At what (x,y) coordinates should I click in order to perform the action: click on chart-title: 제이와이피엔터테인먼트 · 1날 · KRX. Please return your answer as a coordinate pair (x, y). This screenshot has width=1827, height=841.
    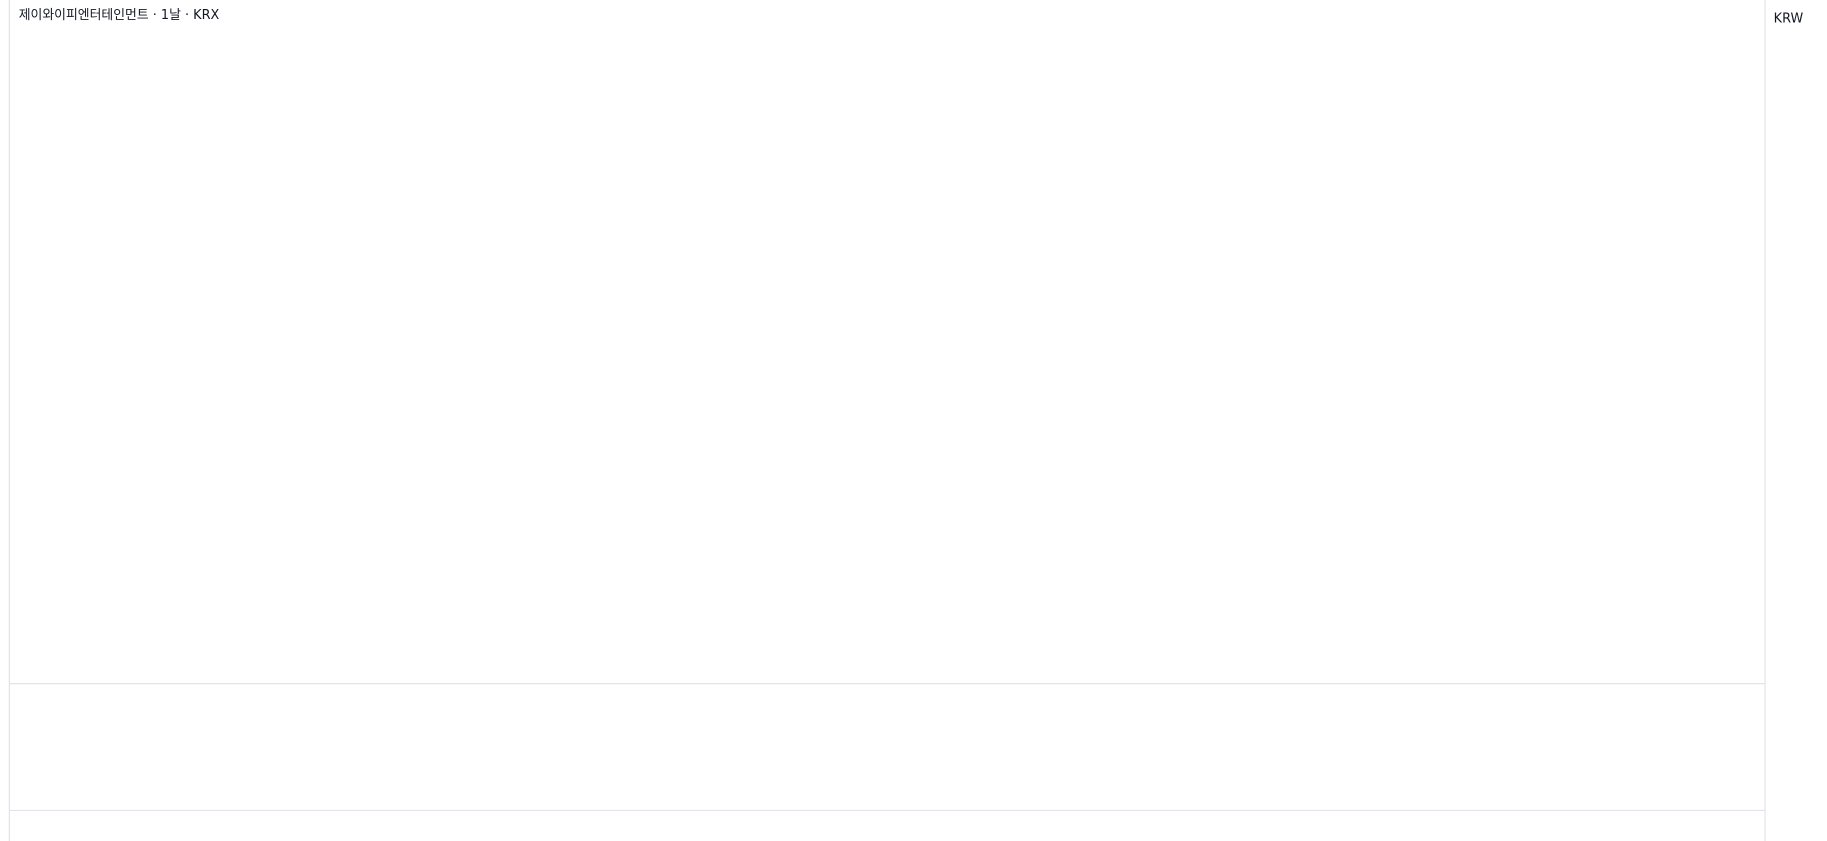
    Looking at the image, I should click on (119, 15).